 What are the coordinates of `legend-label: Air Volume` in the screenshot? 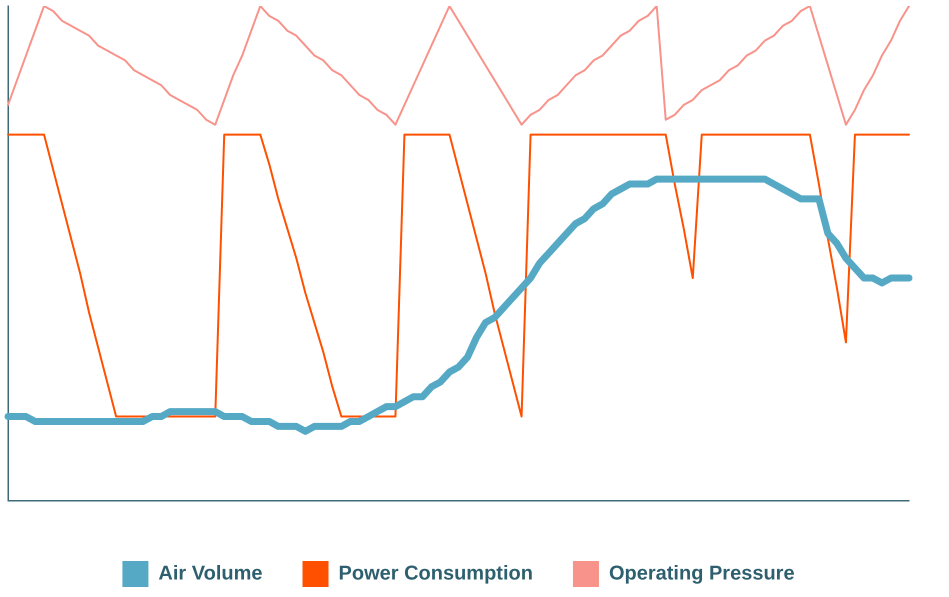 It's located at (210, 573).